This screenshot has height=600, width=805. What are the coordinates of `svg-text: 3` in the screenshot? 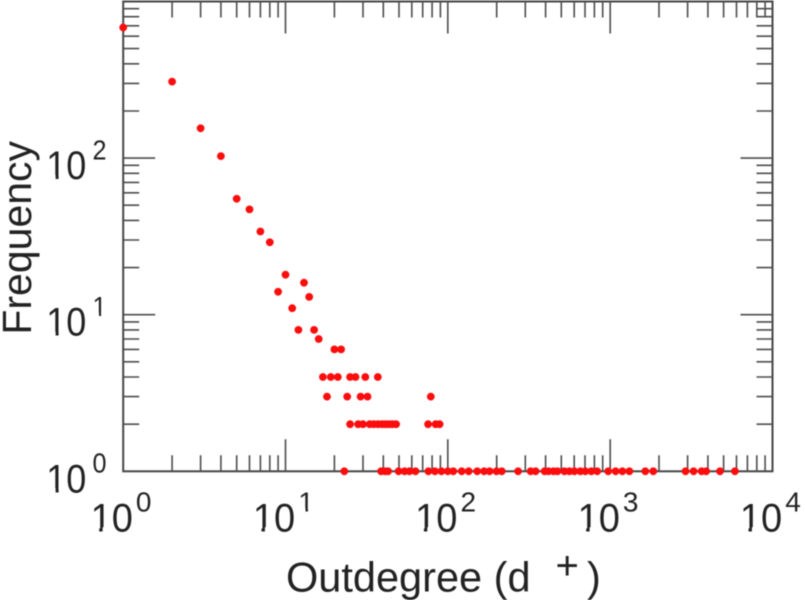 It's located at (631, 501).